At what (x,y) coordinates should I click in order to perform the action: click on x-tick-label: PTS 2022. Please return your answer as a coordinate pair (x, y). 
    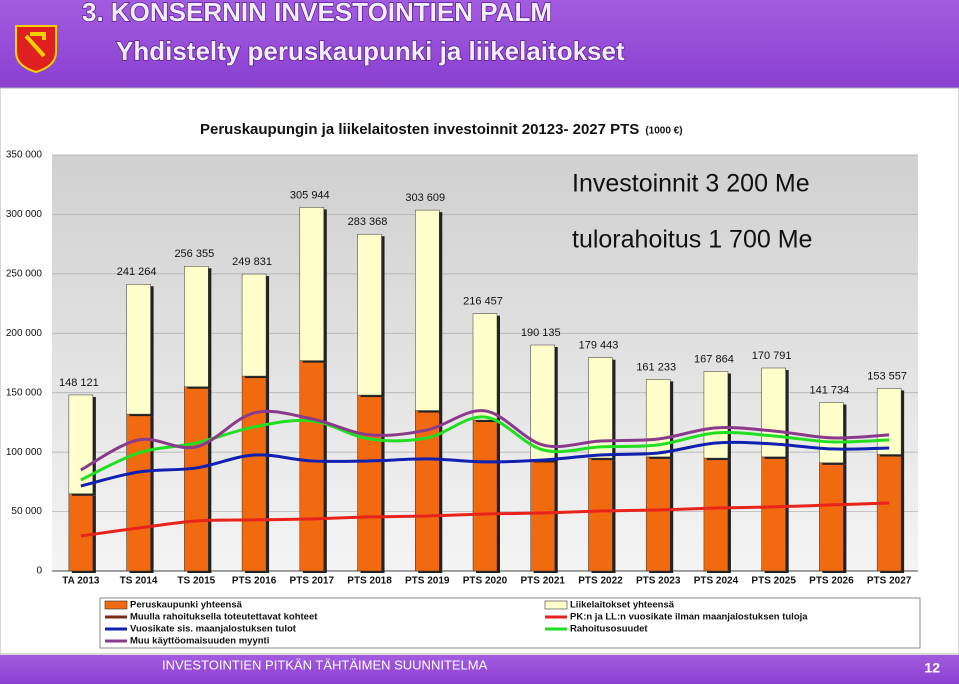
    Looking at the image, I should click on (600, 581).